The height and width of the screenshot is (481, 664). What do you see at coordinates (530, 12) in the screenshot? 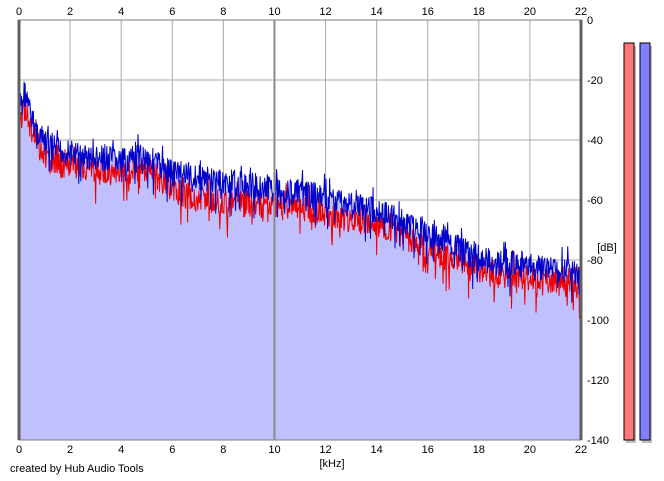
I see `x-tick-label-top: 20` at bounding box center [530, 12].